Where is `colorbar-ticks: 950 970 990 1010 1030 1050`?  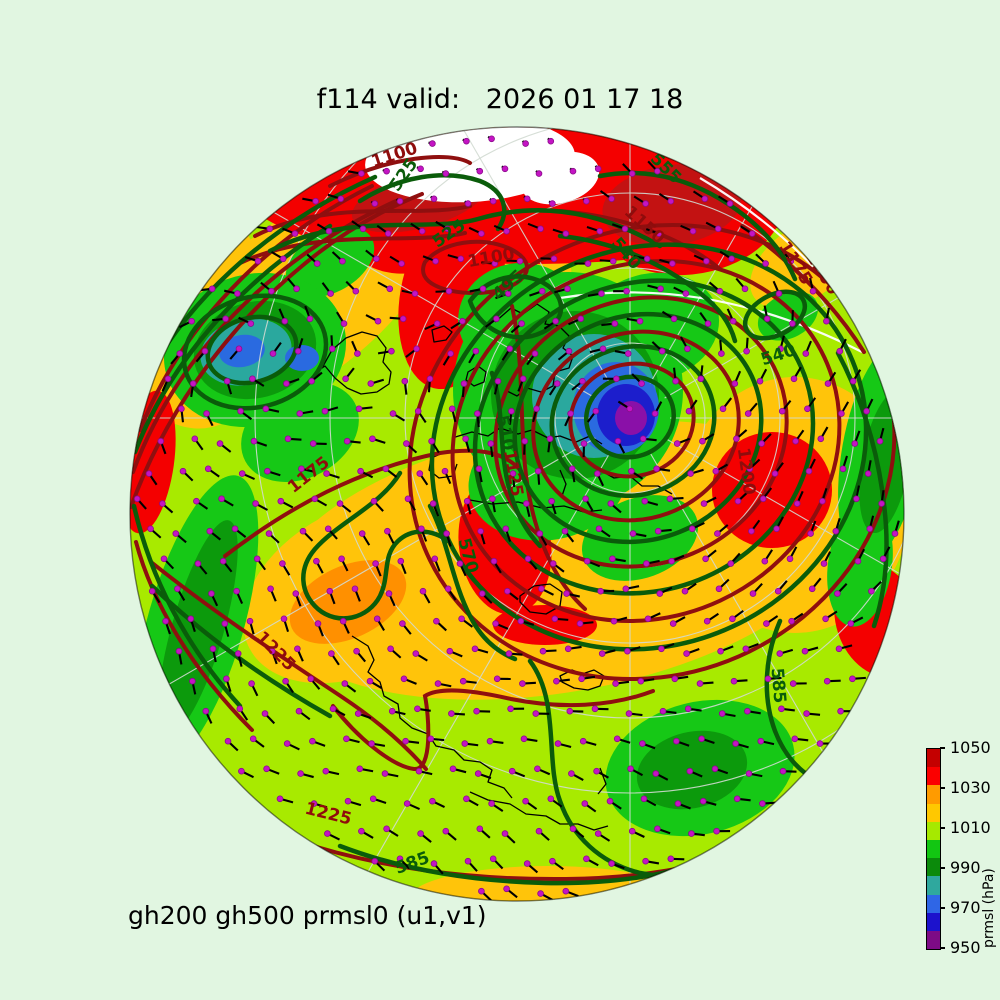 colorbar-ticks: 950 970 990 1010 1030 1050 is located at coordinates (963, 848).